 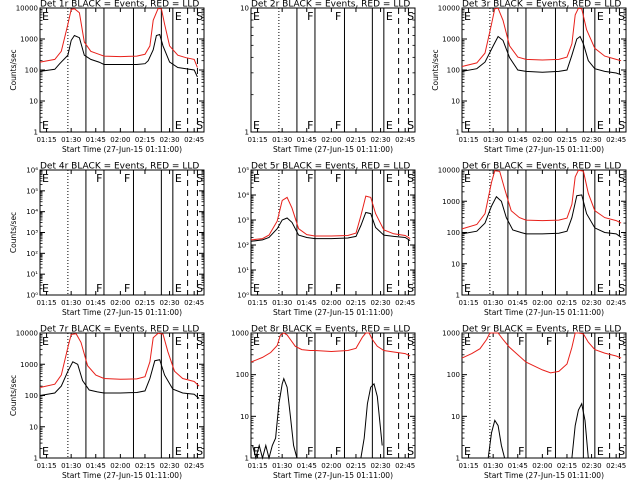 I want to click on series-events-line, so click(x=119, y=379).